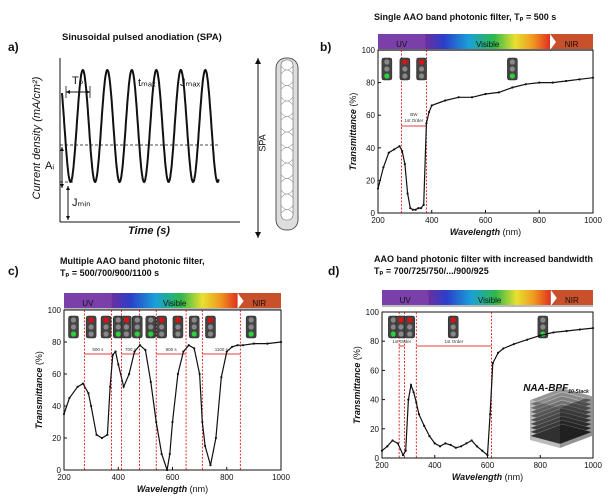 The image size is (608, 499). I want to click on x-tick-label: 400, so click(119, 477).